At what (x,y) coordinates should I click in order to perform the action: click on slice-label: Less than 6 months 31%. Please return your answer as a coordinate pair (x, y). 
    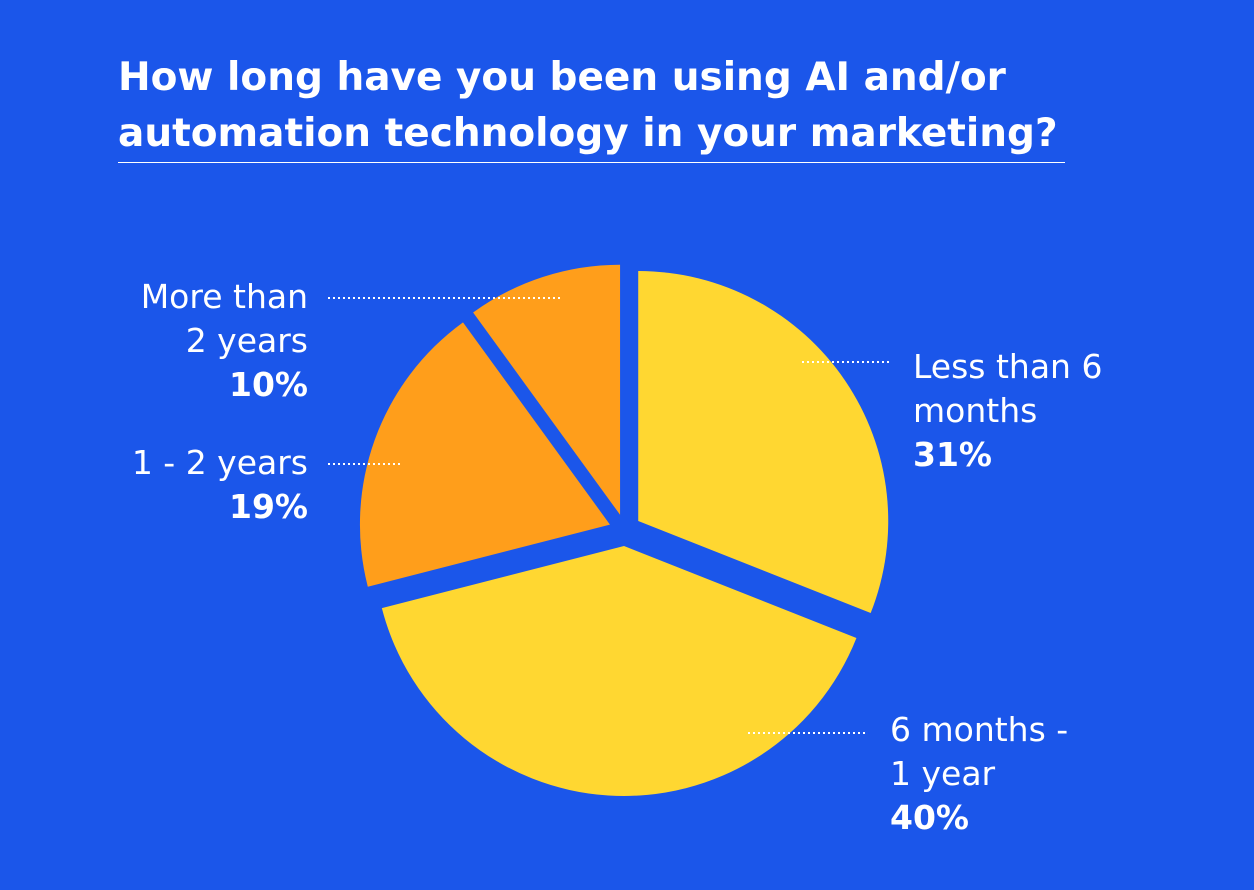
    Looking at the image, I should click on (1008, 411).